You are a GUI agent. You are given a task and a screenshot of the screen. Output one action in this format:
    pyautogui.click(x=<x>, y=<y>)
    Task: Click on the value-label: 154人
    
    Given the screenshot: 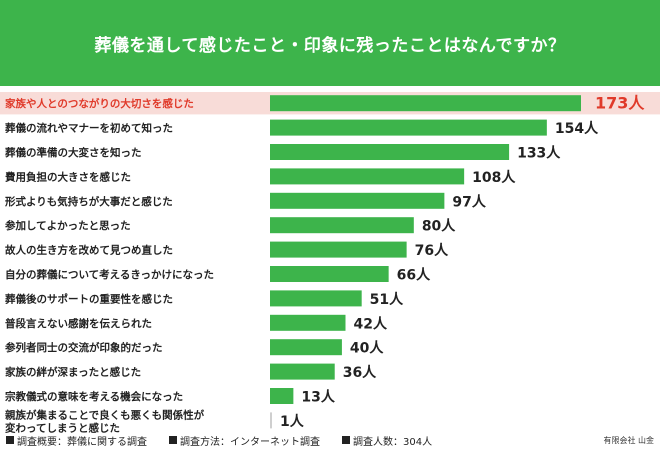 What is the action you would take?
    pyautogui.click(x=577, y=128)
    